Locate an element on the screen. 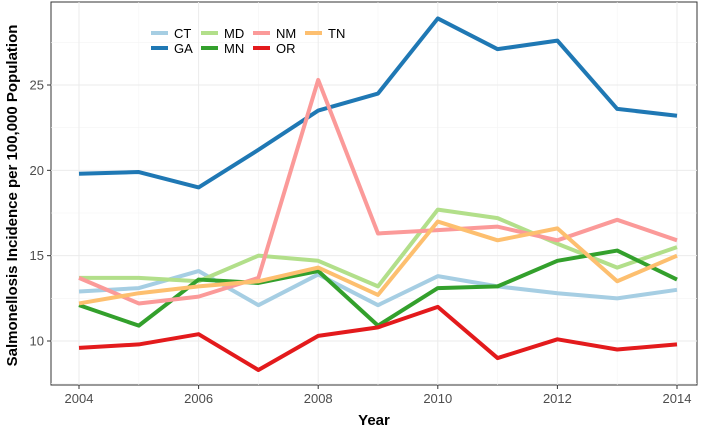 Image resolution: width=712 pixels, height=430 pixels. x-tick-label: 2012 is located at coordinates (557, 398).